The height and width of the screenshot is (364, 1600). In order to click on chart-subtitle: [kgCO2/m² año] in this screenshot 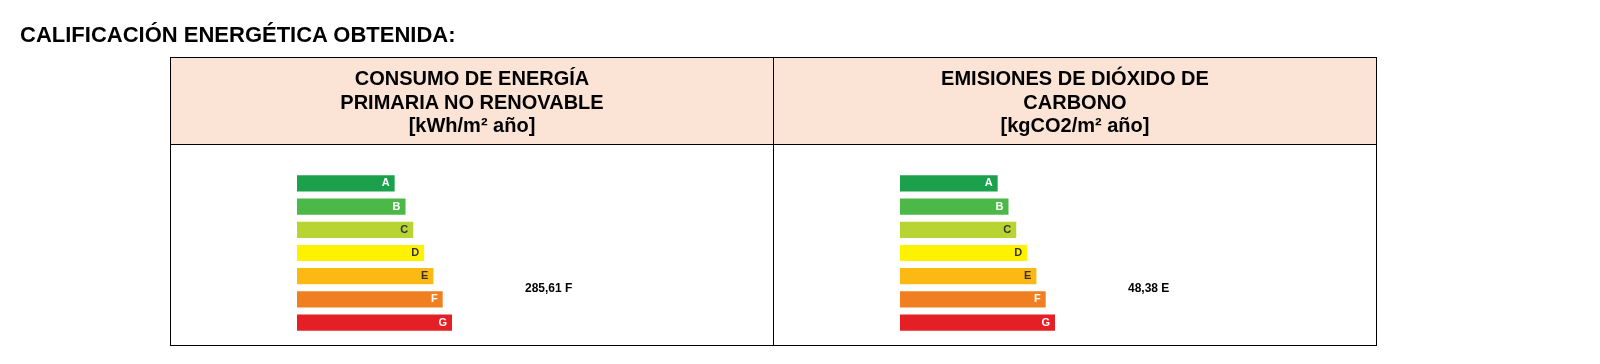, I will do `click(1075, 125)`.